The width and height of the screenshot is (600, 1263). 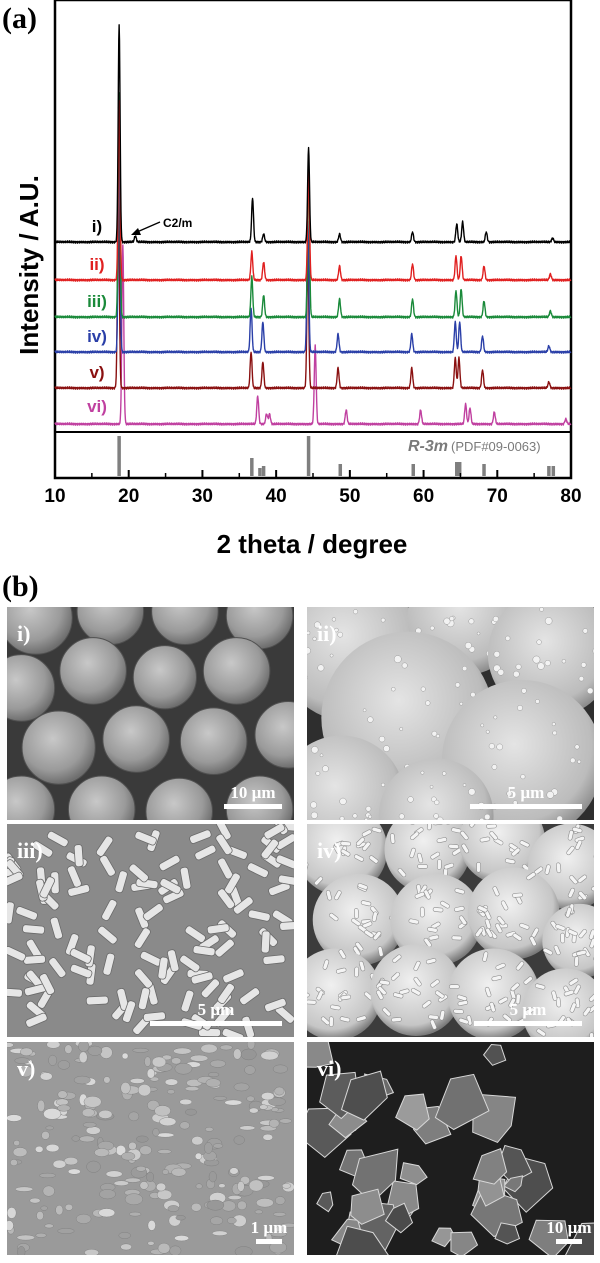 What do you see at coordinates (150, 713) in the screenshot?
I see `sem-image-1: i) 10 µm` at bounding box center [150, 713].